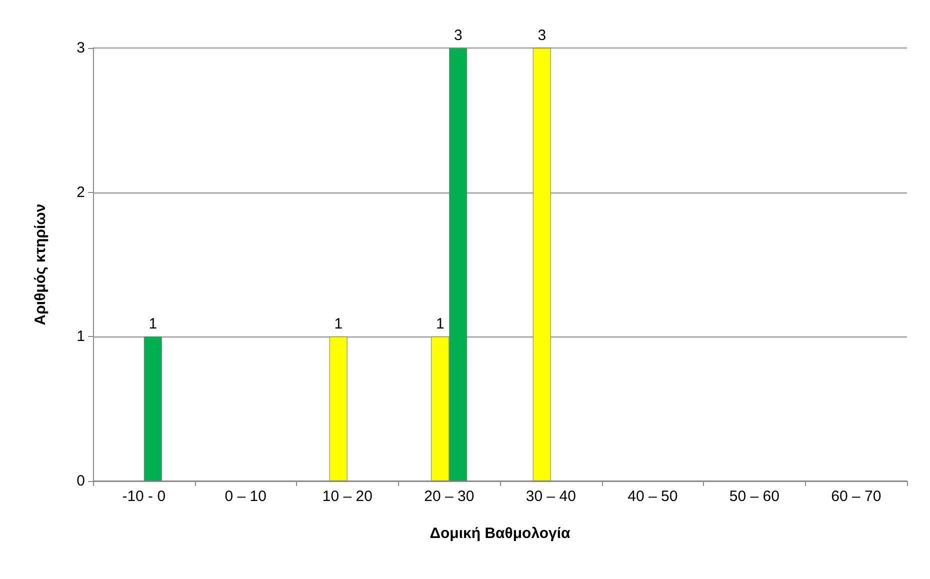  I want to click on x-tick-label: 20 – 30, so click(449, 496).